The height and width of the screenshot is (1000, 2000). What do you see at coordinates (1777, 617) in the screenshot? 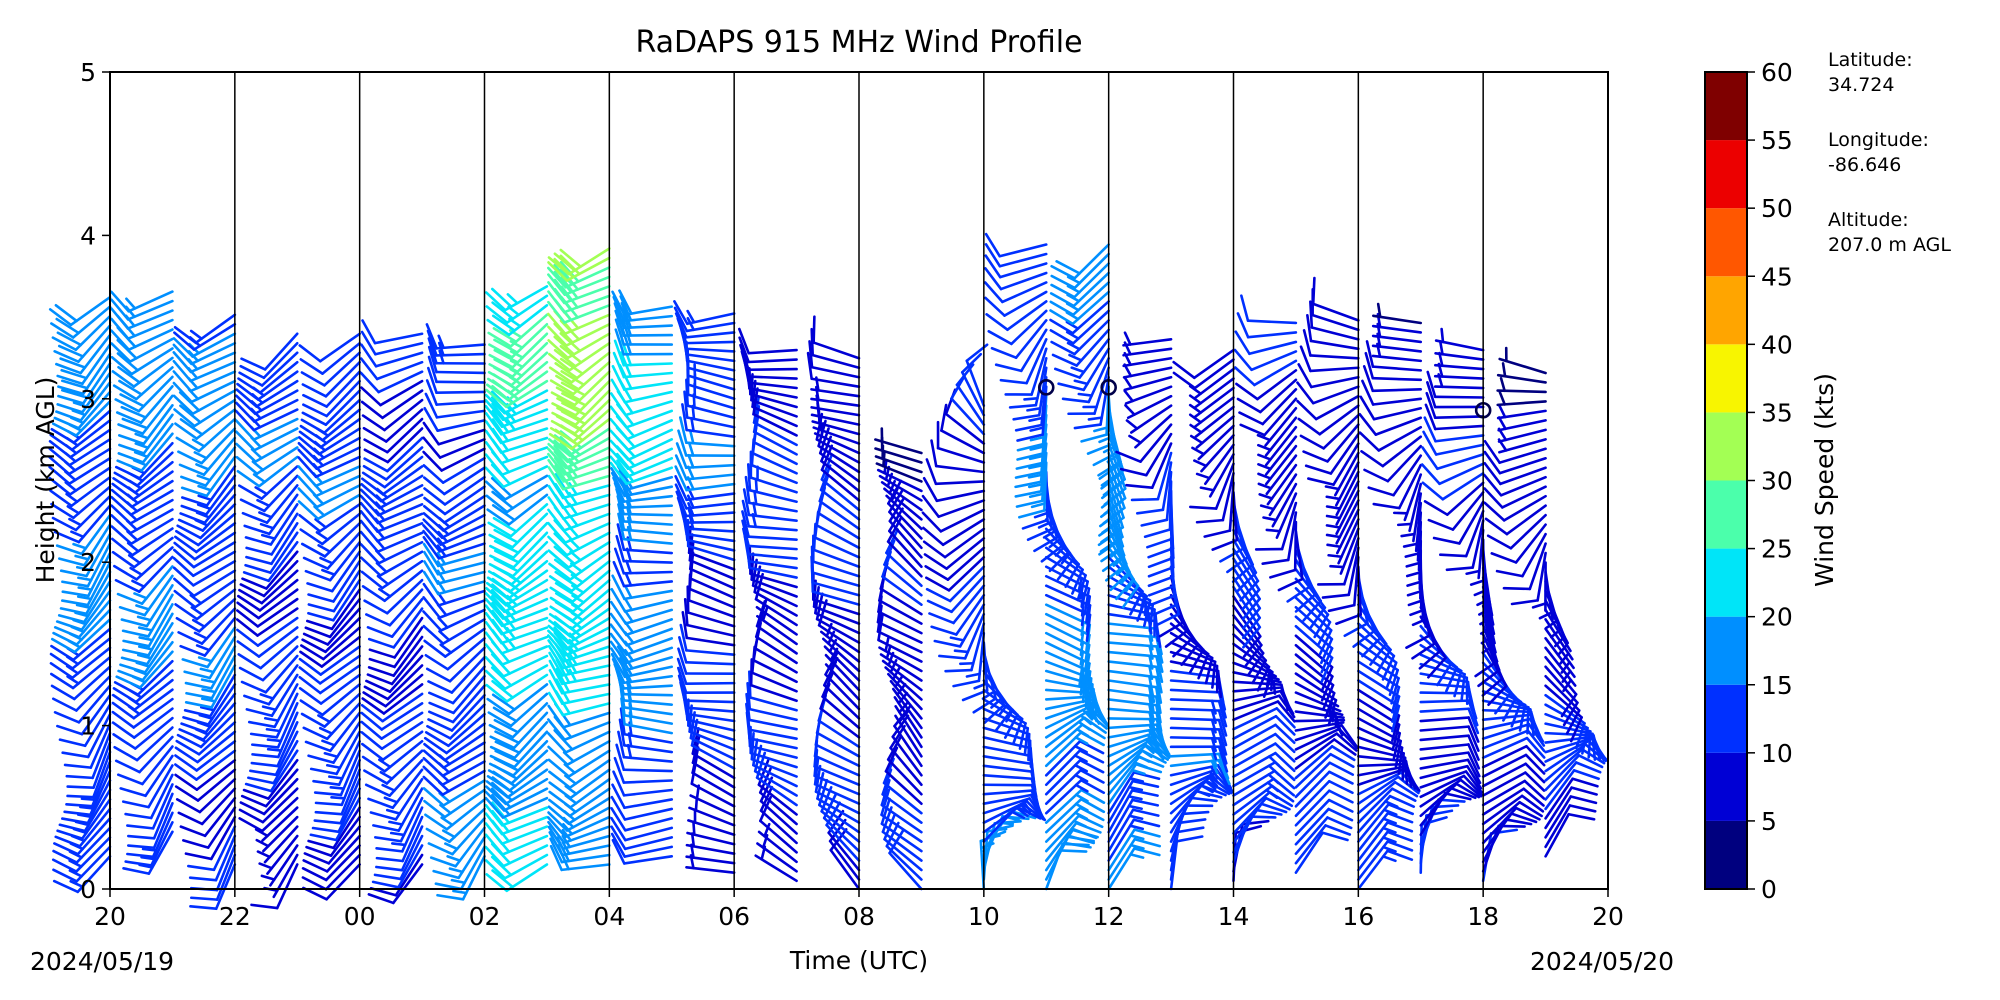
I see `colorbar-tick-label: 20` at bounding box center [1777, 617].